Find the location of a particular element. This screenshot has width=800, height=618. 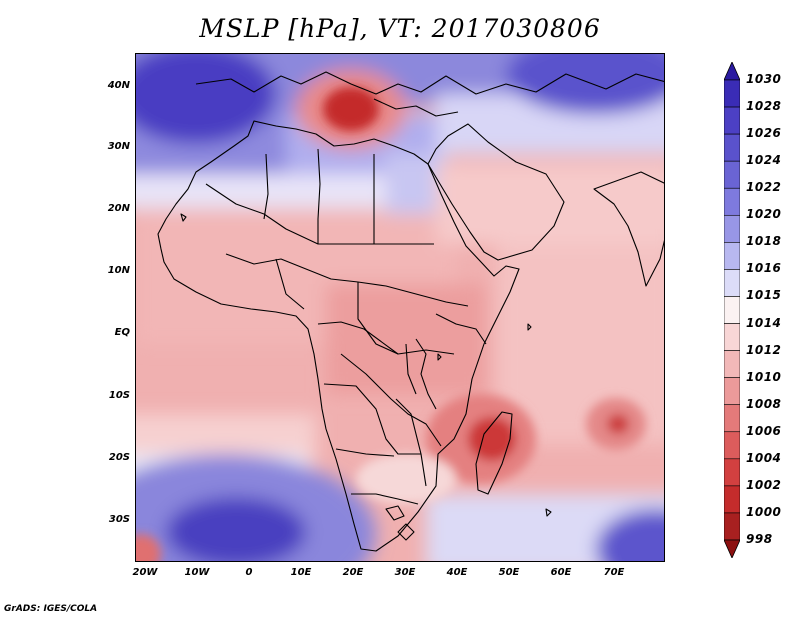

lon-label-70e: 70E is located at coordinates (614, 572).